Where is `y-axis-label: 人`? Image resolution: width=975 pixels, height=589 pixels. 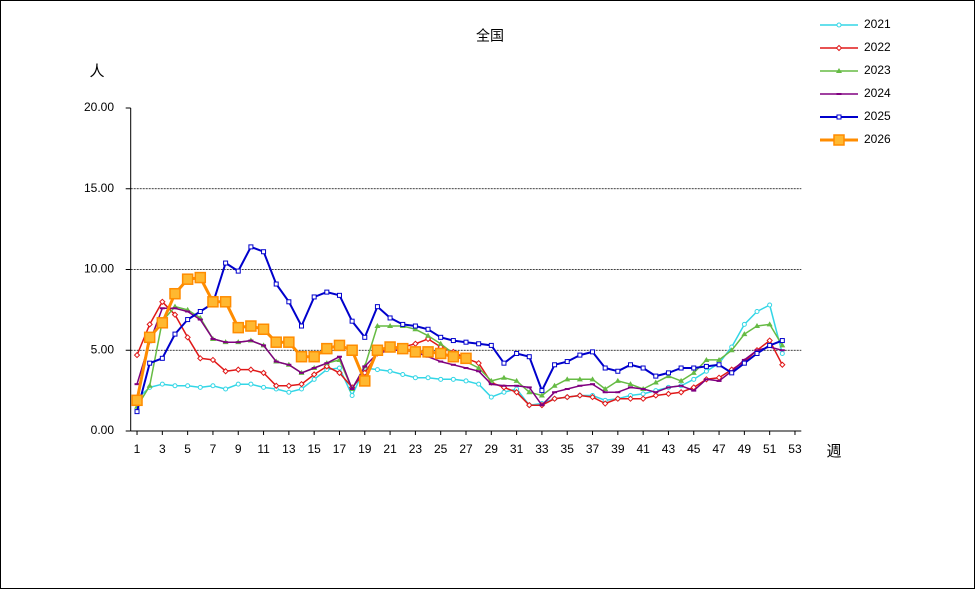
y-axis-label: 人 is located at coordinates (96, 71).